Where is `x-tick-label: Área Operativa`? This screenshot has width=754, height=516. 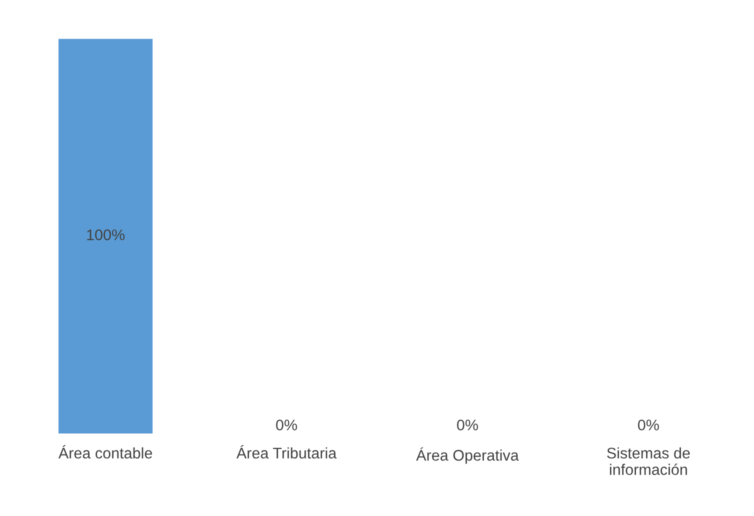
x-tick-label: Área Operativa is located at coordinates (467, 455).